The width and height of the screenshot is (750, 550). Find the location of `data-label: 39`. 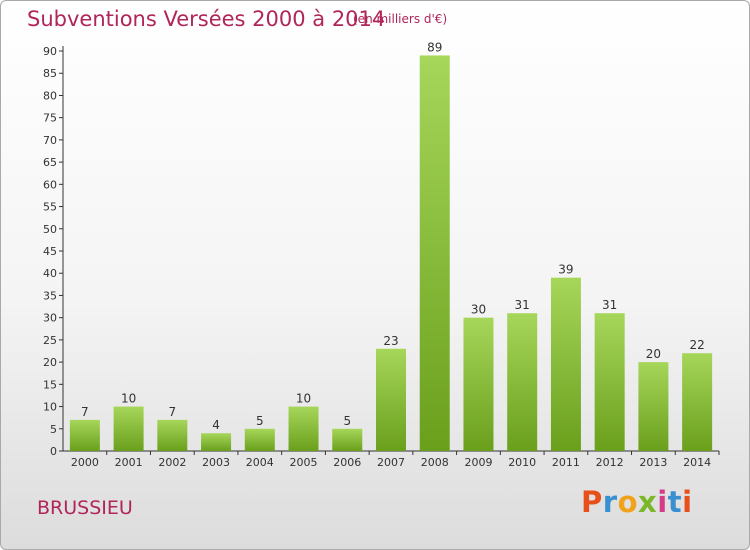

data-label: 39 is located at coordinates (565, 270).